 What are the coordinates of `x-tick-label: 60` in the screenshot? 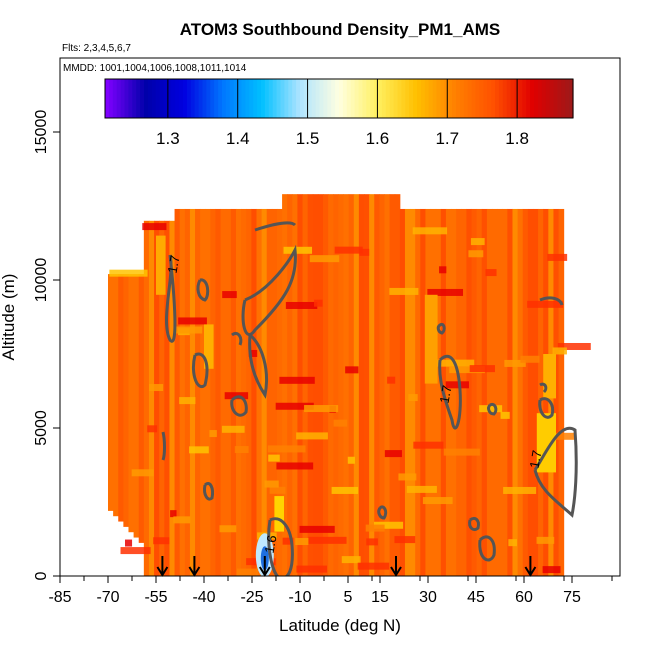 It's located at (524, 597).